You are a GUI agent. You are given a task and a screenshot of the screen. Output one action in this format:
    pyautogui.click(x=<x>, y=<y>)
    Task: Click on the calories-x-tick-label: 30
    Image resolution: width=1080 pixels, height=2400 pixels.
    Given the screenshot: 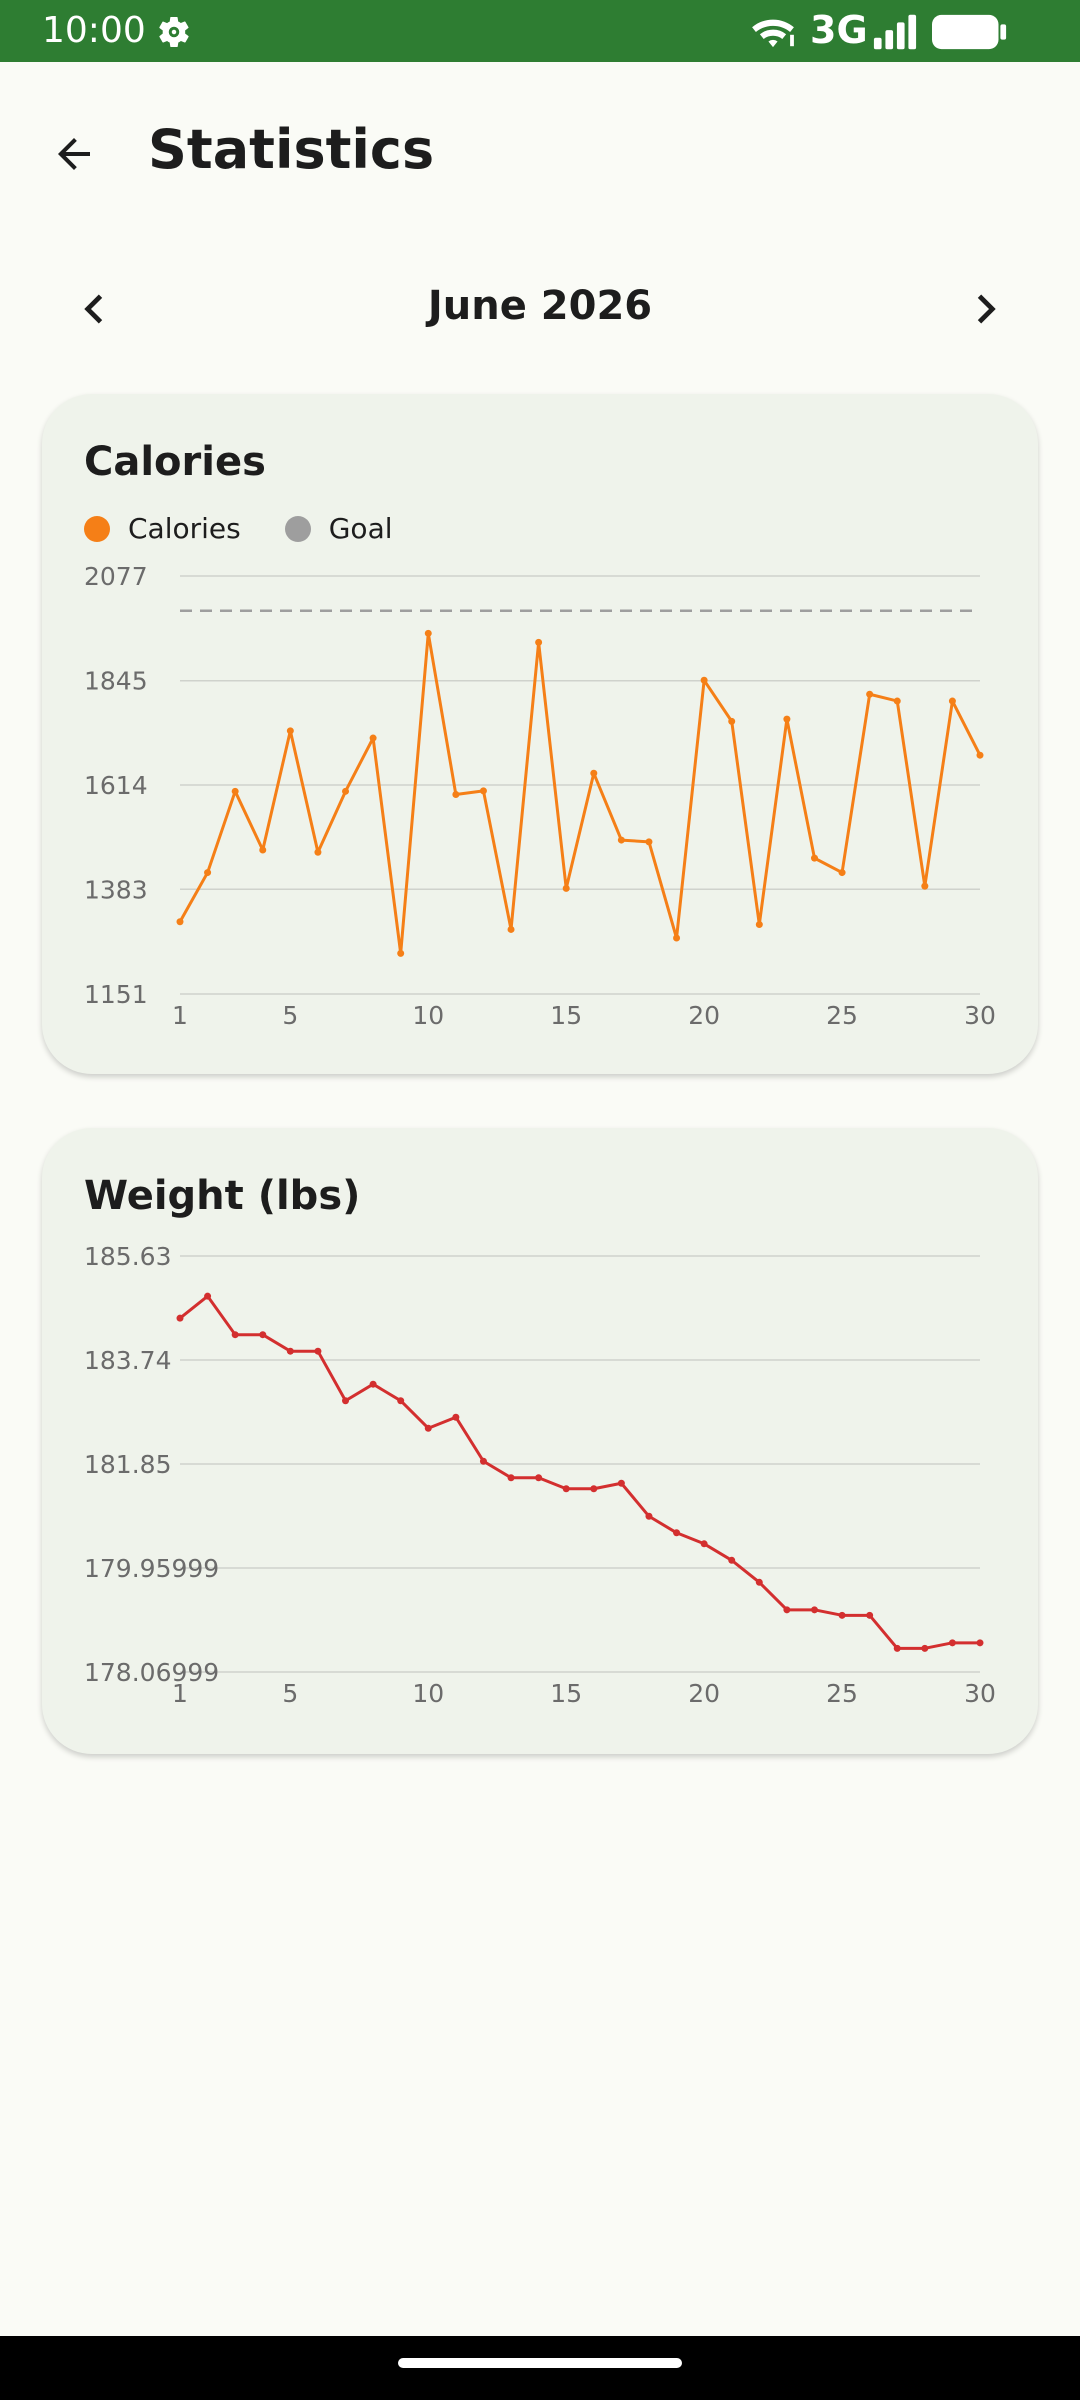 What is the action you would take?
    pyautogui.click(x=980, y=1015)
    